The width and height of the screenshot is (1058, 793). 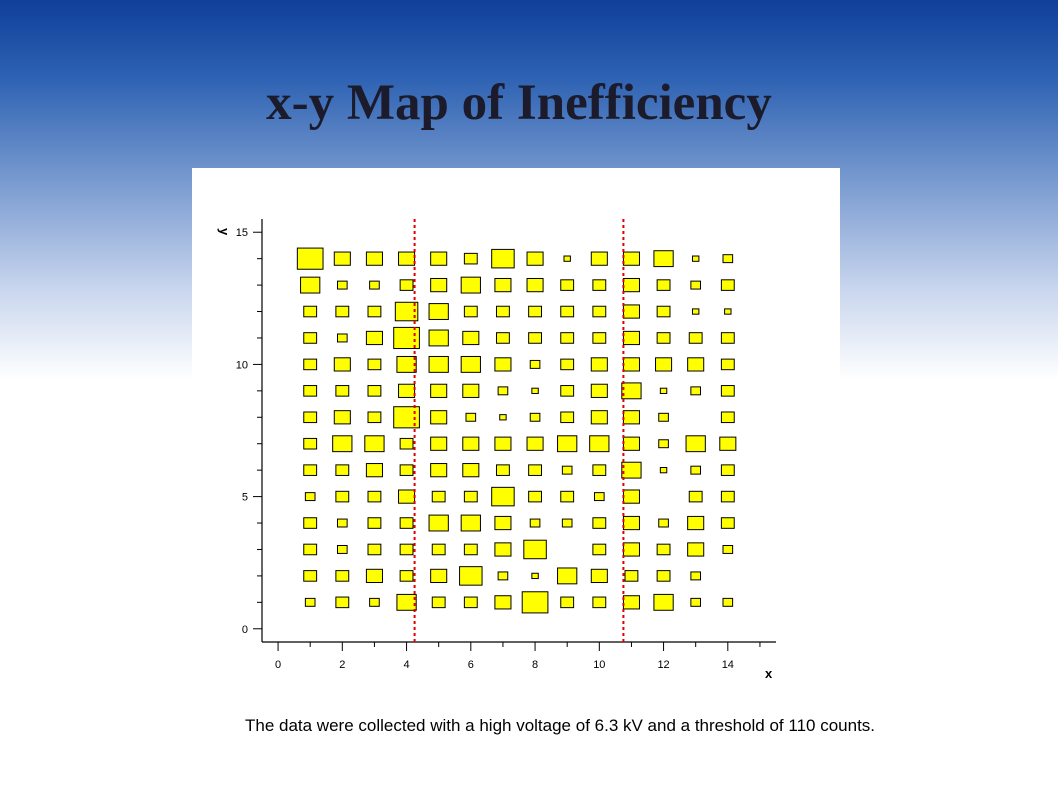 What do you see at coordinates (769, 673) in the screenshot?
I see `x-axis-title: x` at bounding box center [769, 673].